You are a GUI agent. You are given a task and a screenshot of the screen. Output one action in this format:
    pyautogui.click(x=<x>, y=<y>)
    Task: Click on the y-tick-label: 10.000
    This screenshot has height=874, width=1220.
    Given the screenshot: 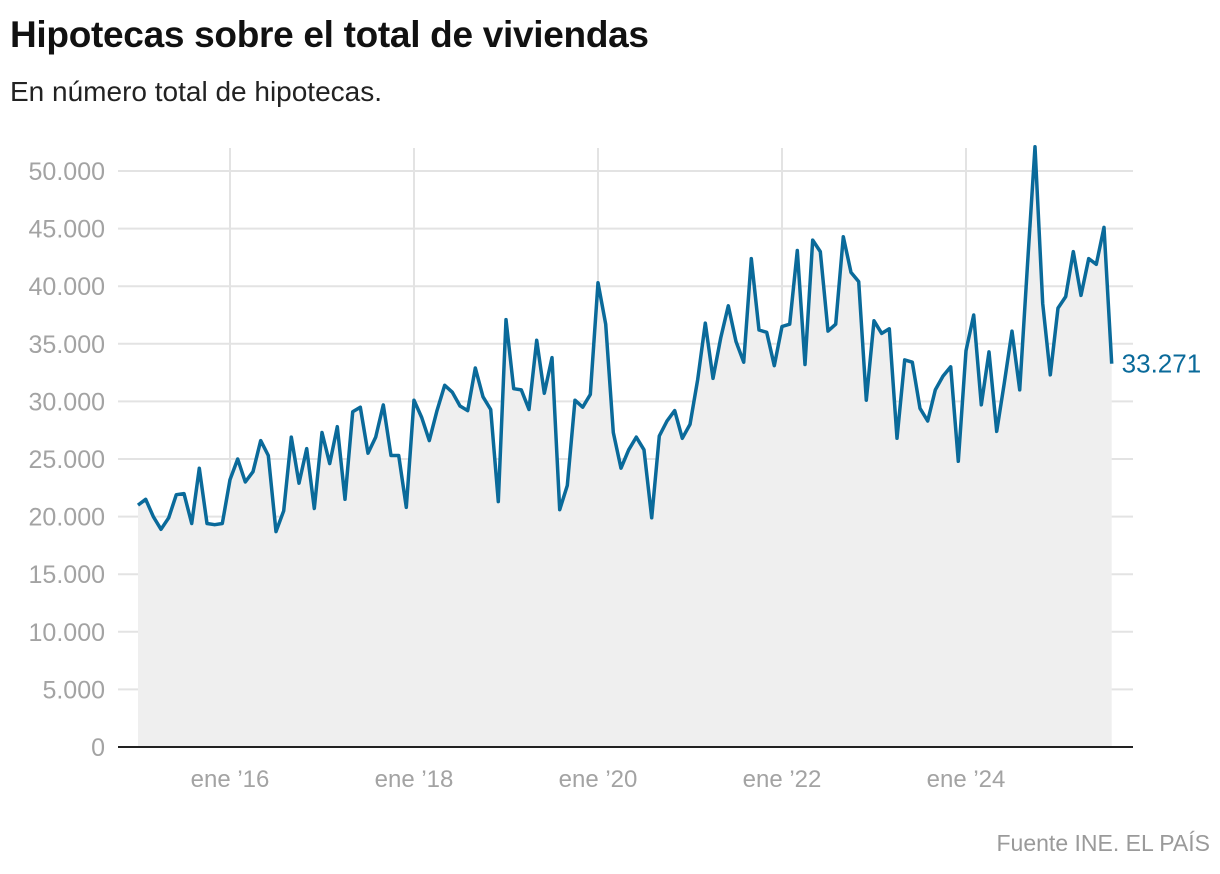 What is the action you would take?
    pyautogui.click(x=67, y=633)
    